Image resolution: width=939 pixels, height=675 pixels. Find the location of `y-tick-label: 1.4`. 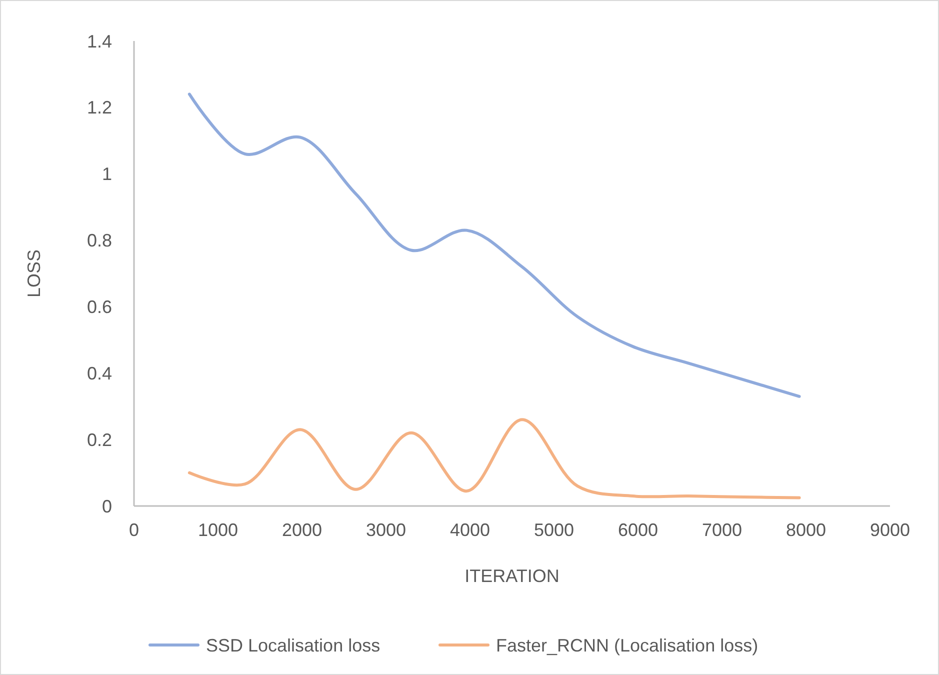

y-tick-label: 1.4 is located at coordinates (99, 41).